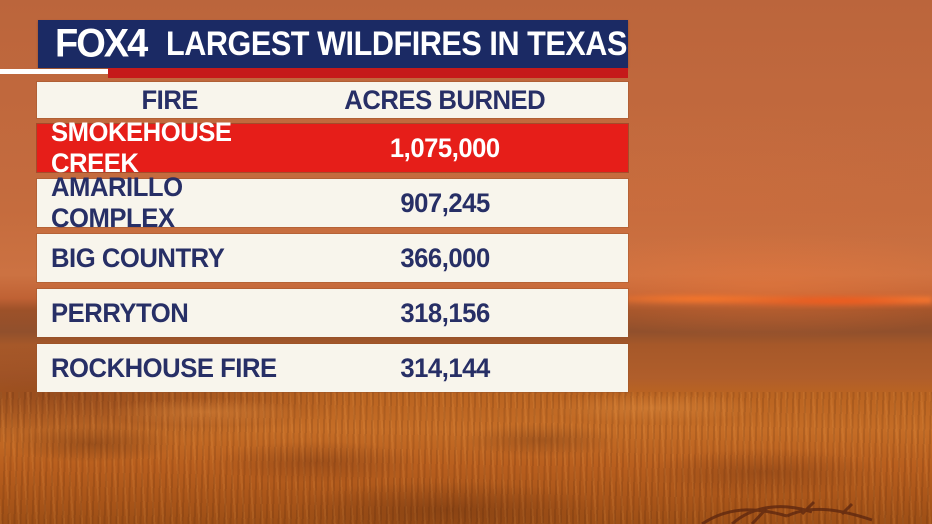 Image resolution: width=932 pixels, height=524 pixels. I want to click on table-row: ROCKHOUSE FIRE 314,144, so click(332, 368).